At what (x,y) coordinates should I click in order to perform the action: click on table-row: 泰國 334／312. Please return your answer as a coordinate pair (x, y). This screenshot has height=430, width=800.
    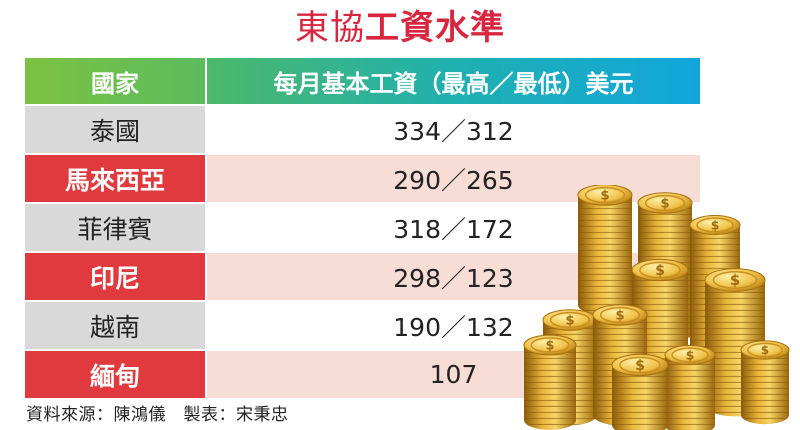
    Looking at the image, I should click on (362, 128).